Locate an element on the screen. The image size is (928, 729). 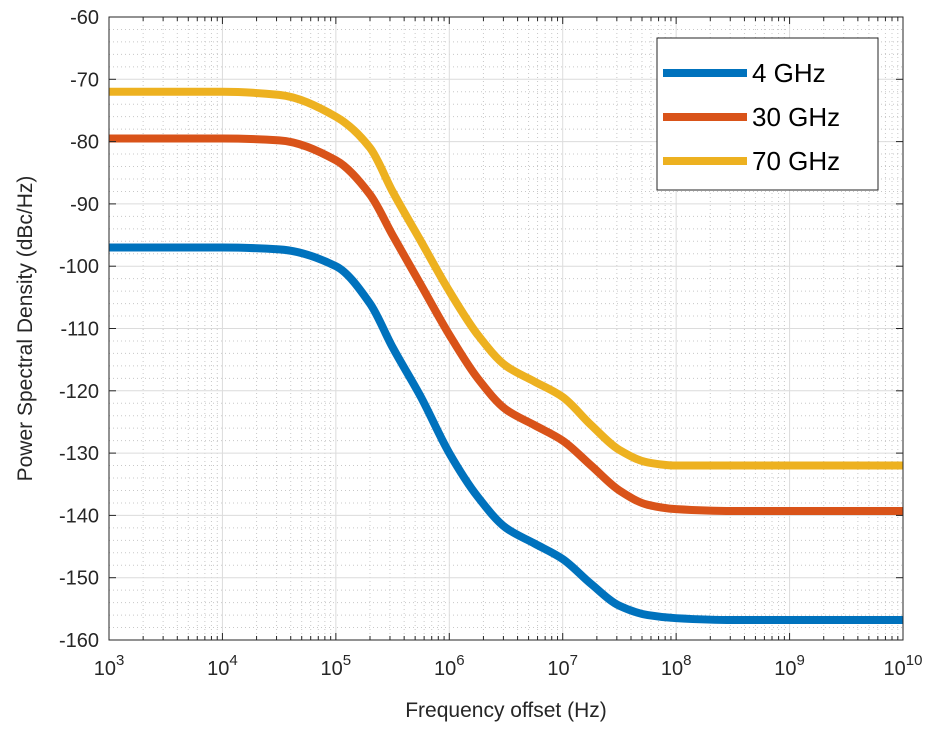
legend-entry-label: 4 GHz is located at coordinates (789, 73).